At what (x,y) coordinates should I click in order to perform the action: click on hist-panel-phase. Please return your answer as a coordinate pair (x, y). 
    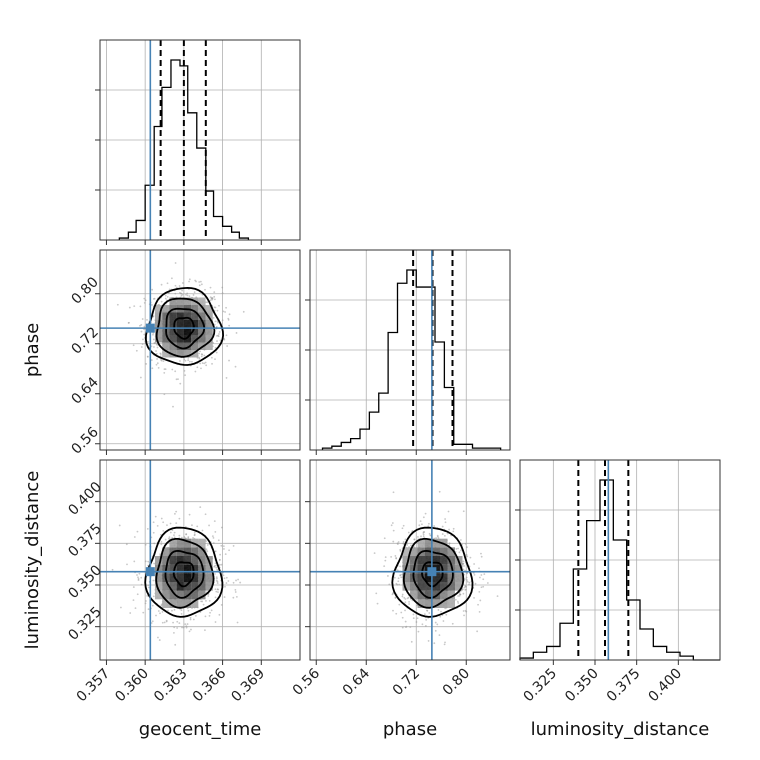
    Looking at the image, I should click on (408, 352).